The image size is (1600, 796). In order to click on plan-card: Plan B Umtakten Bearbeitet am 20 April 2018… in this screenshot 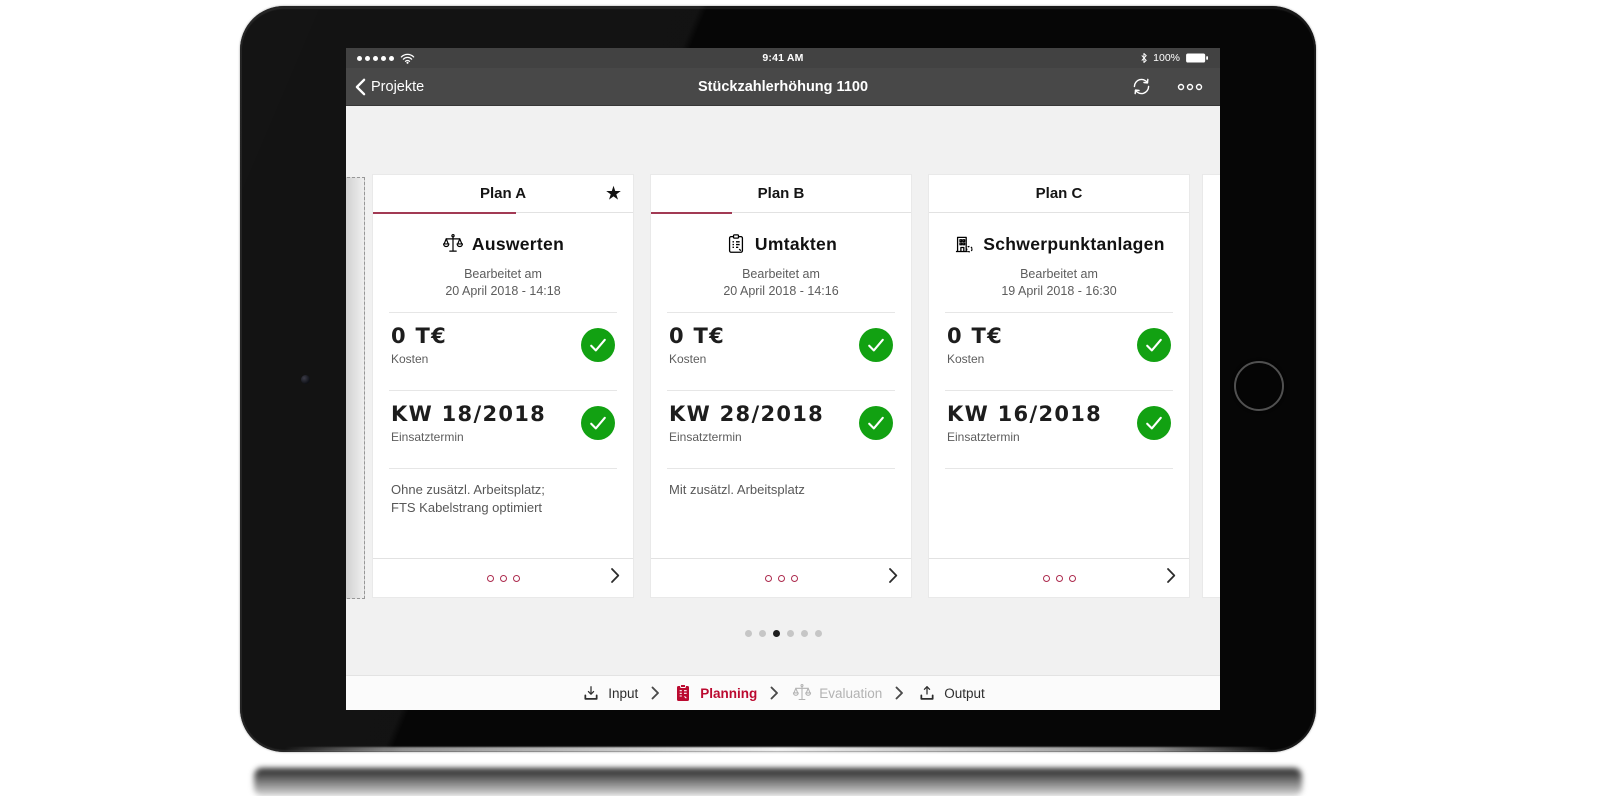, I will do `click(781, 386)`.